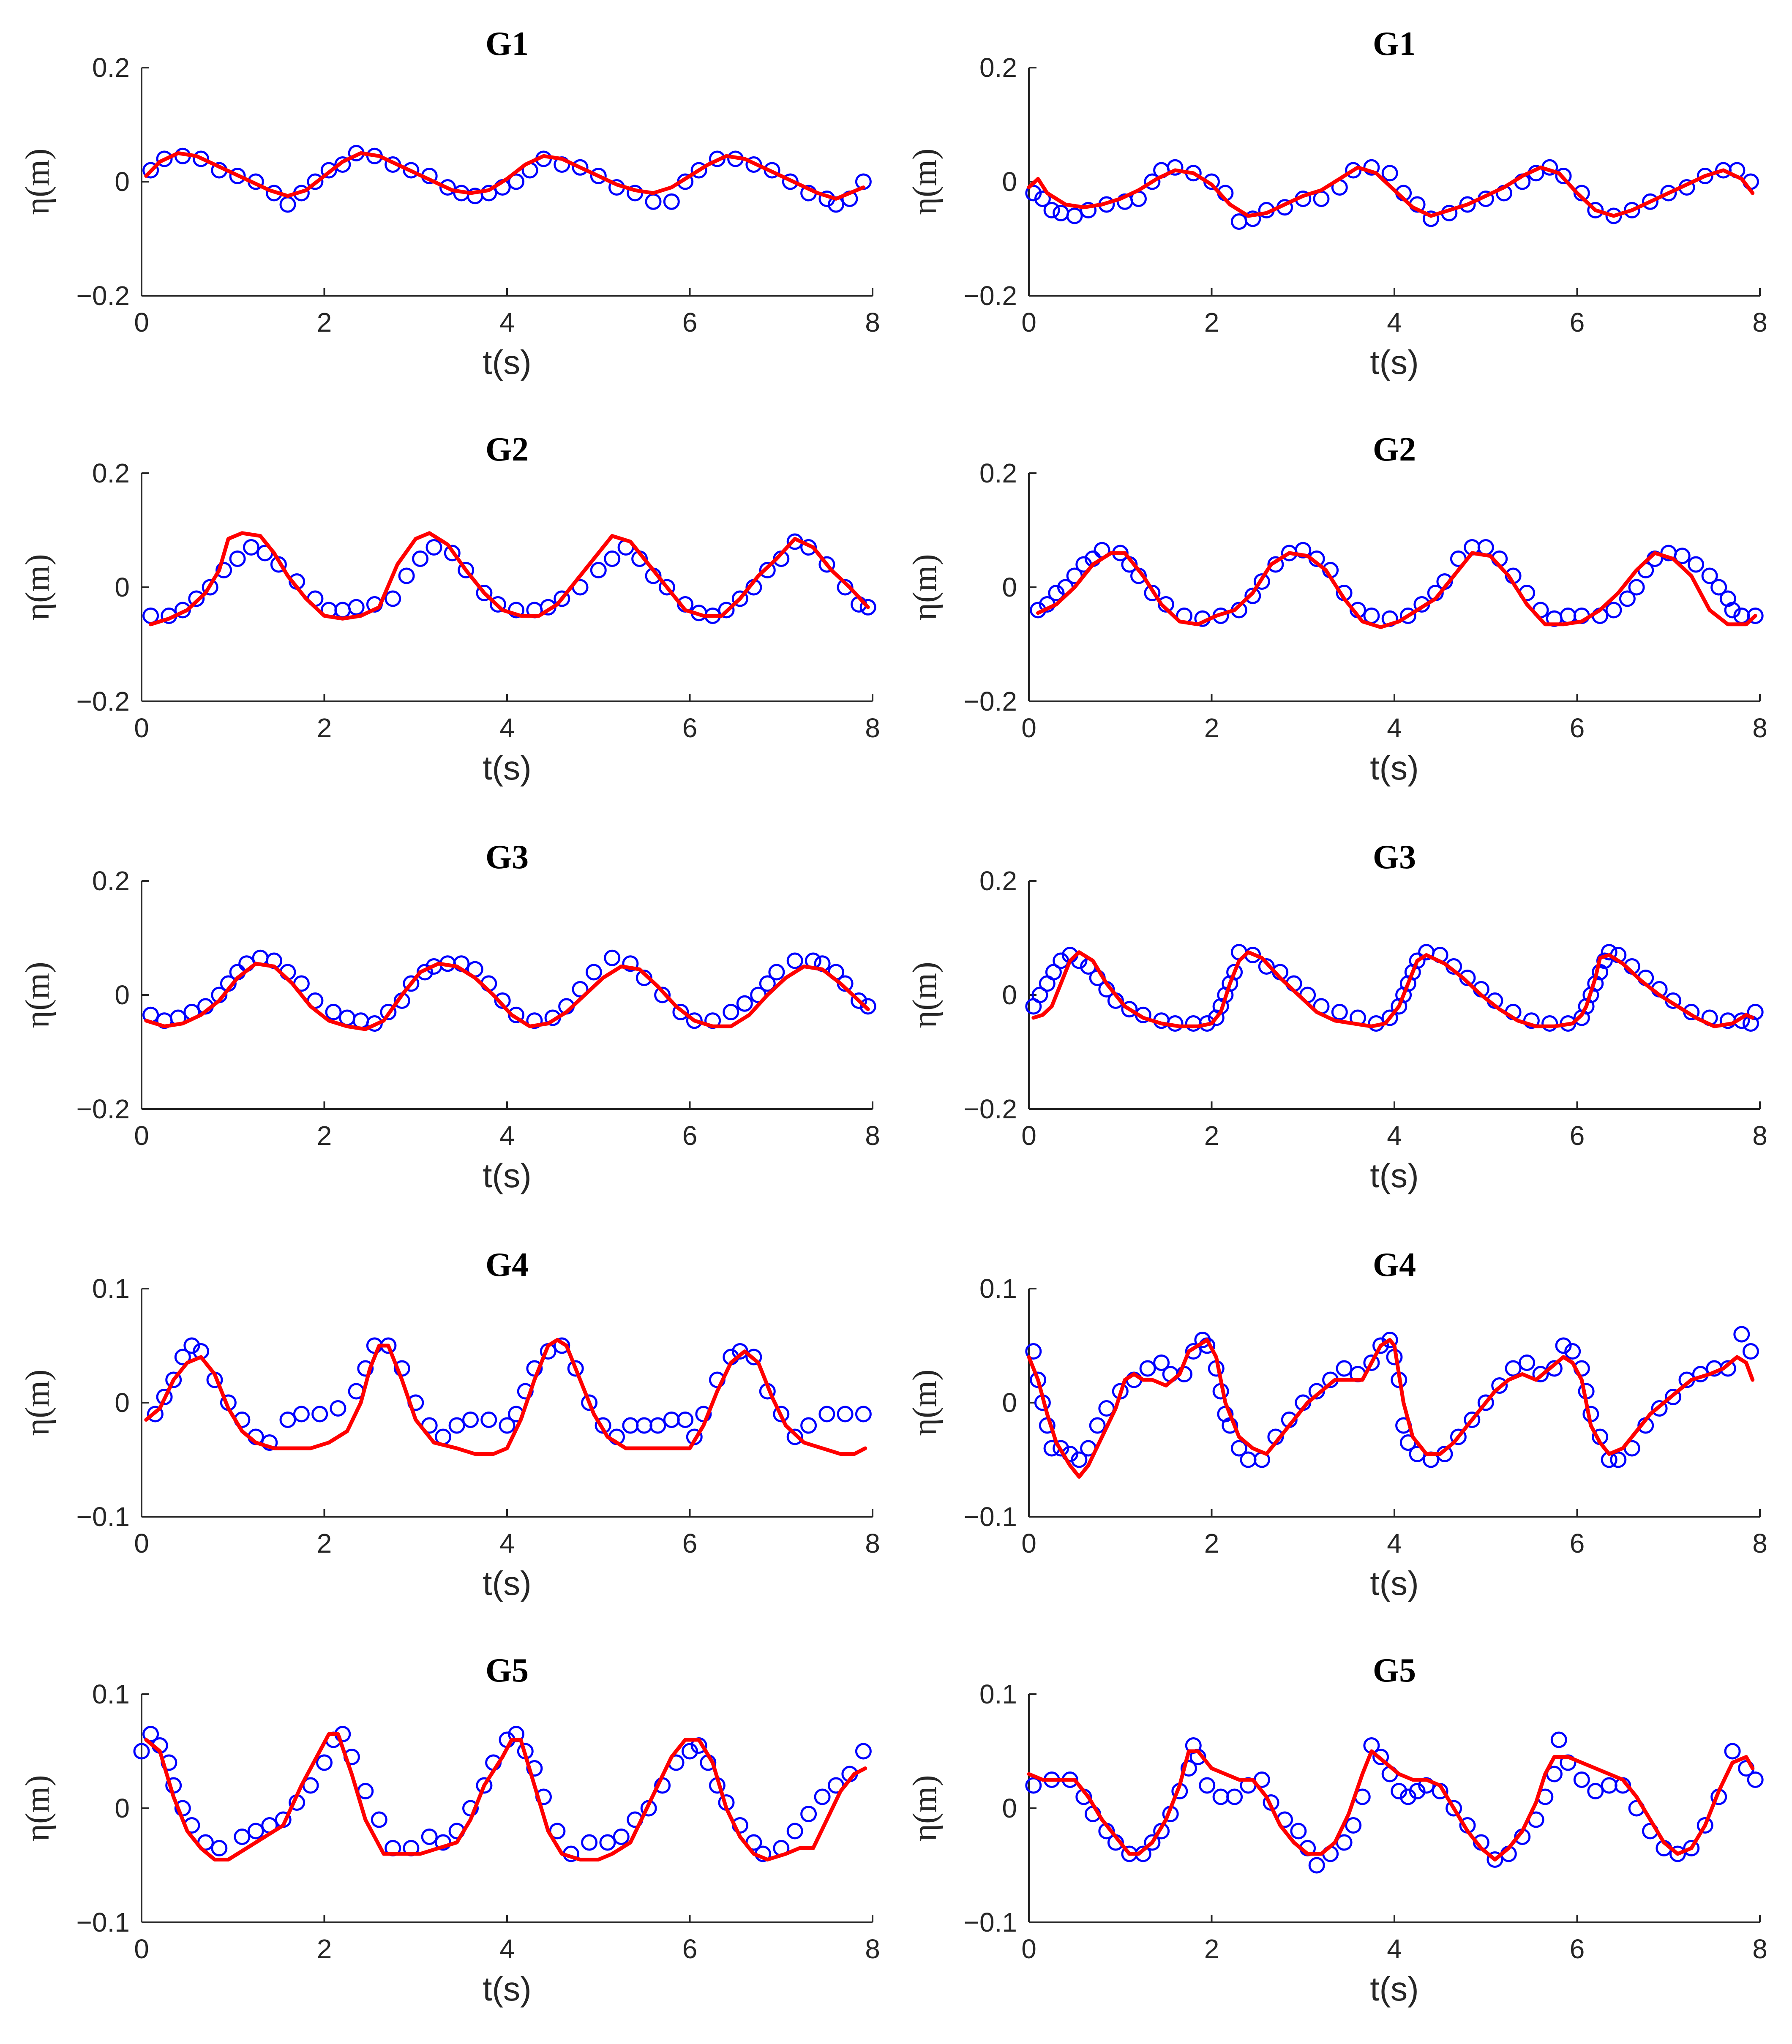 The height and width of the screenshot is (2044, 1792). What do you see at coordinates (507, 44) in the screenshot?
I see `panel-title: G1` at bounding box center [507, 44].